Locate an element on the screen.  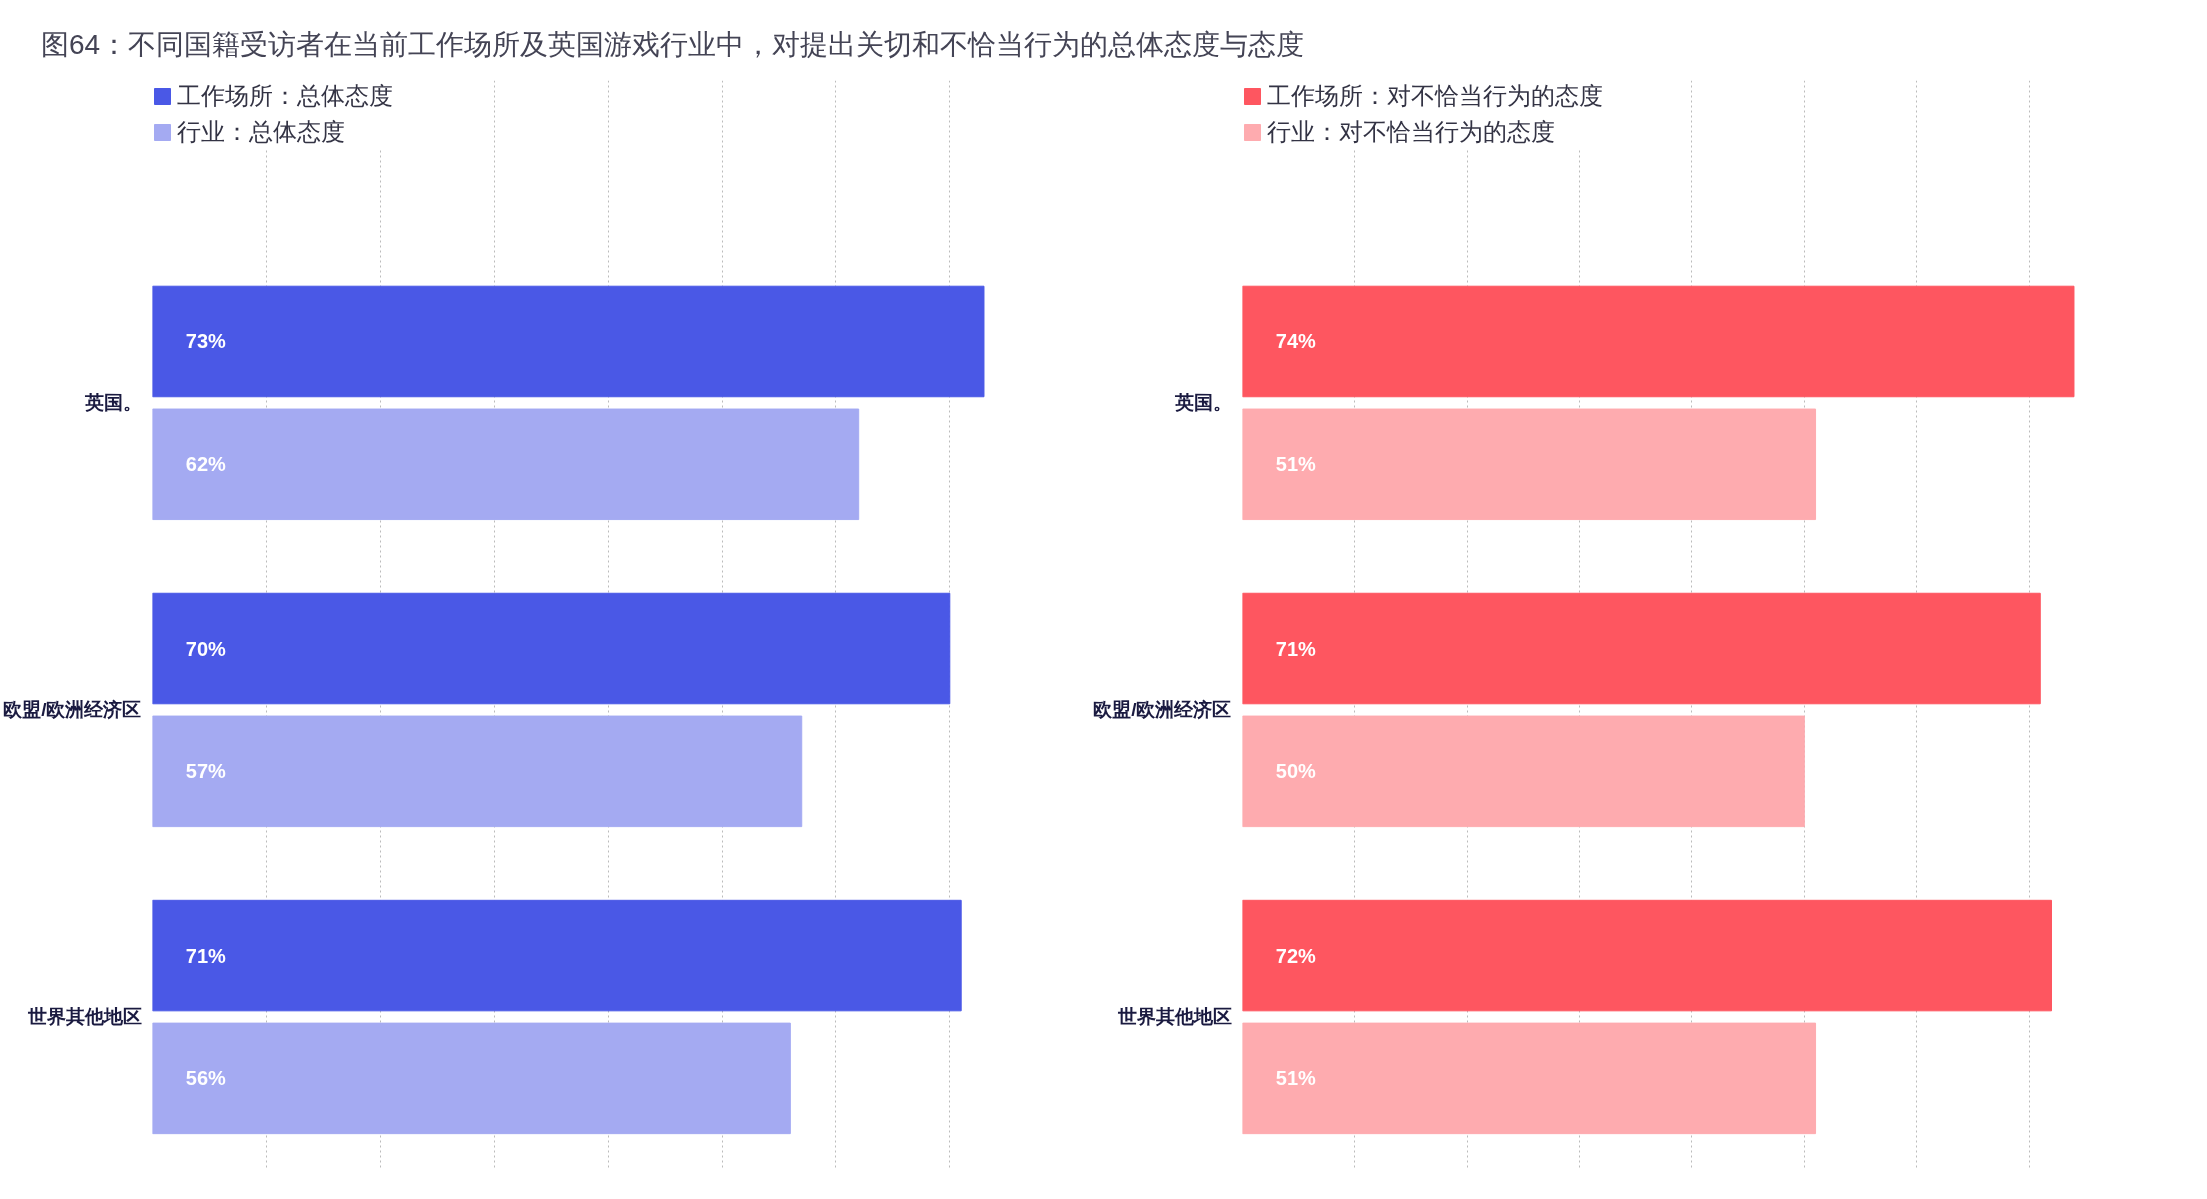
legend-label: 工作场所：总体态度 is located at coordinates (285, 96).